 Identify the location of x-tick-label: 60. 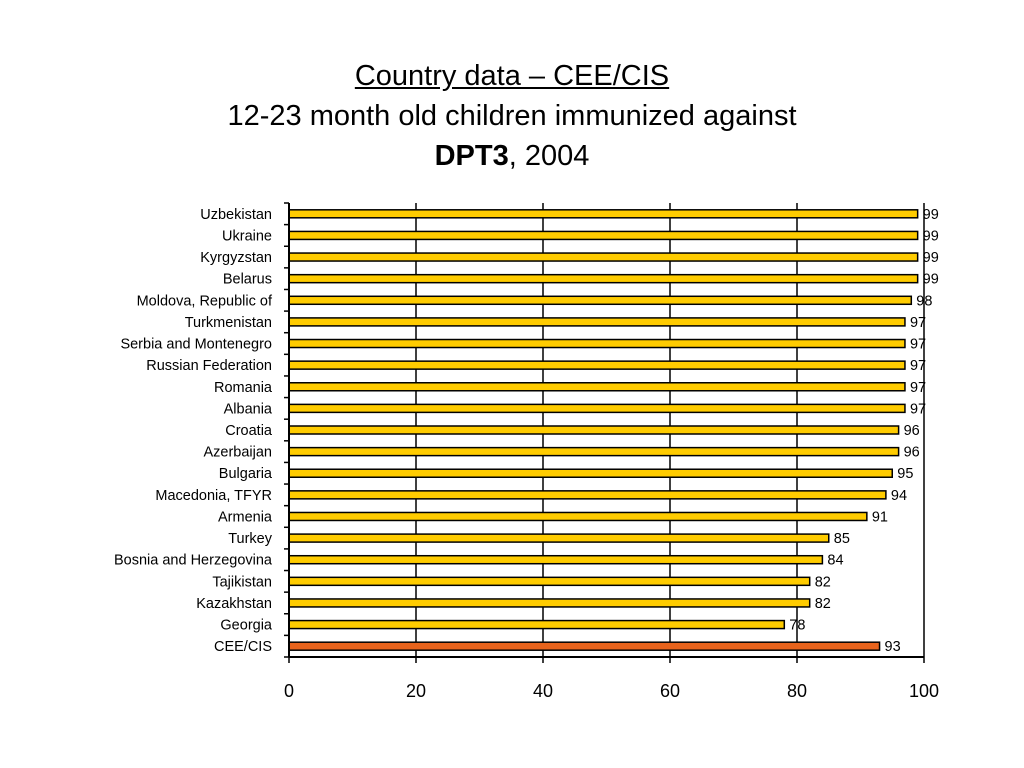
(670, 691).